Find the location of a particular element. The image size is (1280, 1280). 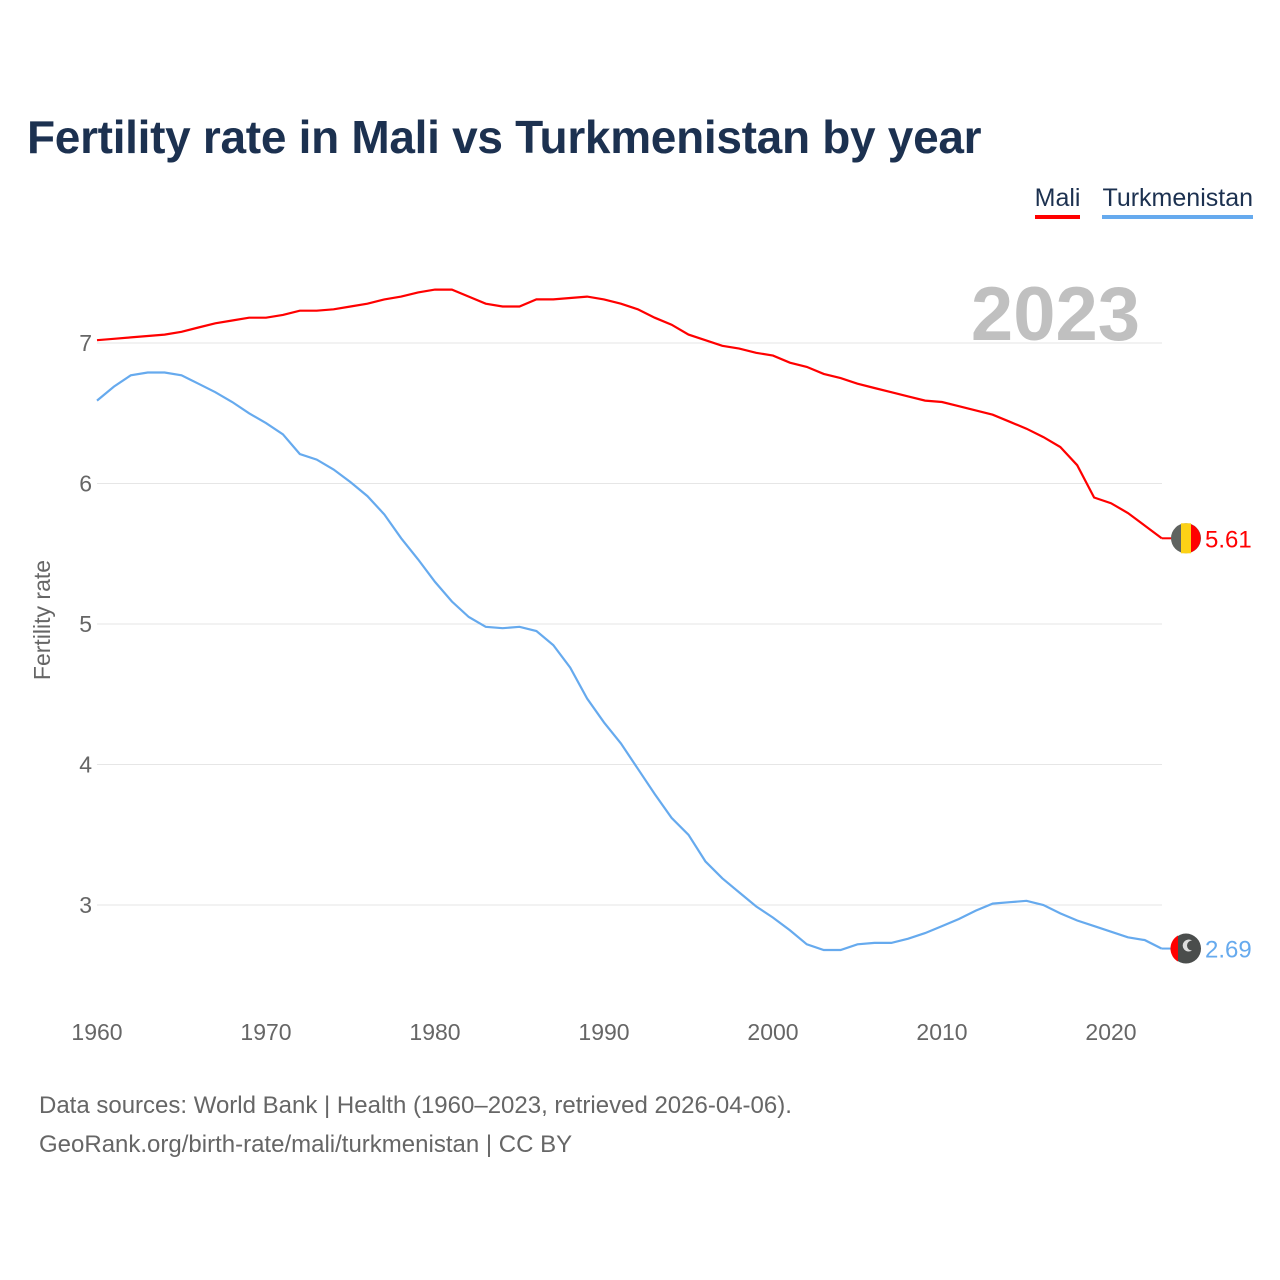

end-value-label: 5.61 is located at coordinates (1228, 539).